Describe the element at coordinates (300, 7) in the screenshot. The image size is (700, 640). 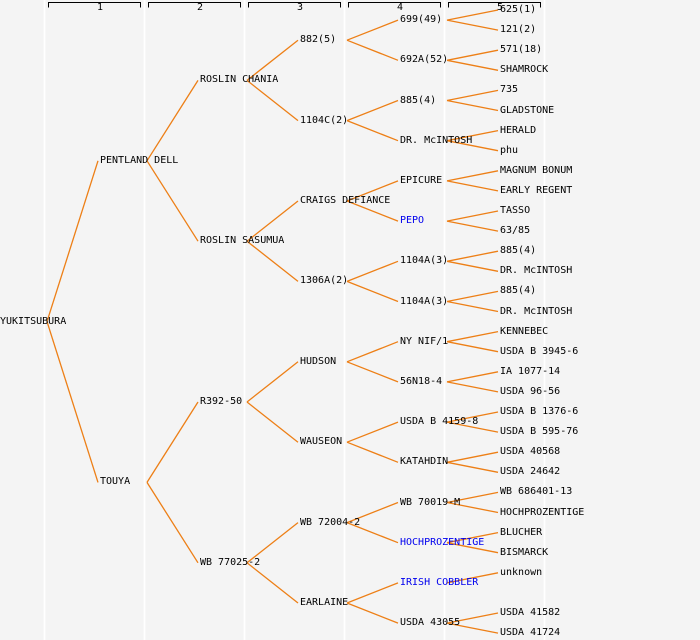
I see `generation-axis-number: 3` at that location.